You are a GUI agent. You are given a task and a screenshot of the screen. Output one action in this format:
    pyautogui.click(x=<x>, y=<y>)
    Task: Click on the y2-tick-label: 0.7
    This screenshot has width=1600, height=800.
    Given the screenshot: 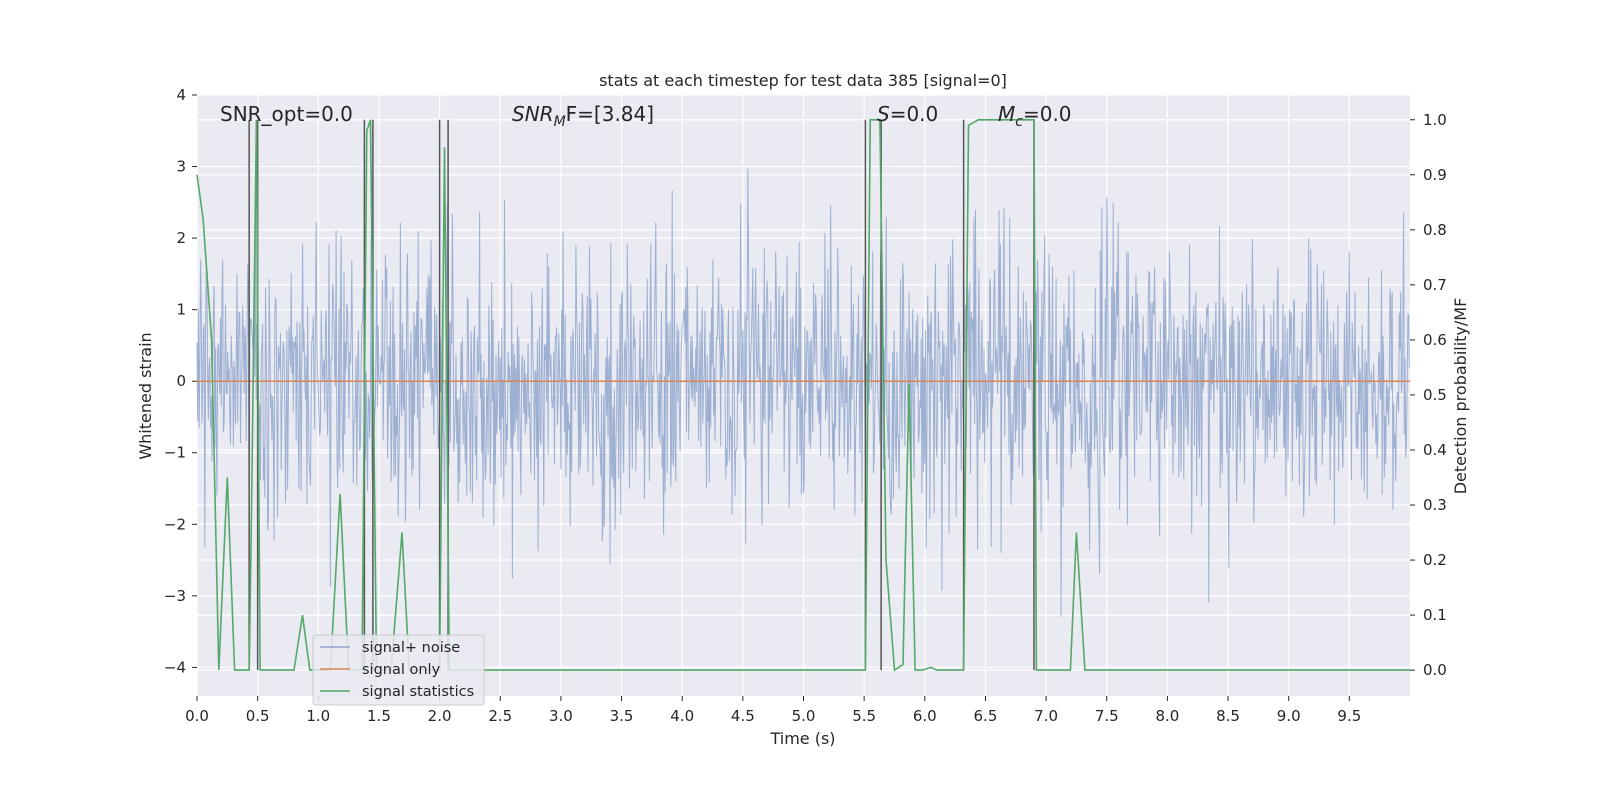 What is the action you would take?
    pyautogui.click(x=1435, y=285)
    